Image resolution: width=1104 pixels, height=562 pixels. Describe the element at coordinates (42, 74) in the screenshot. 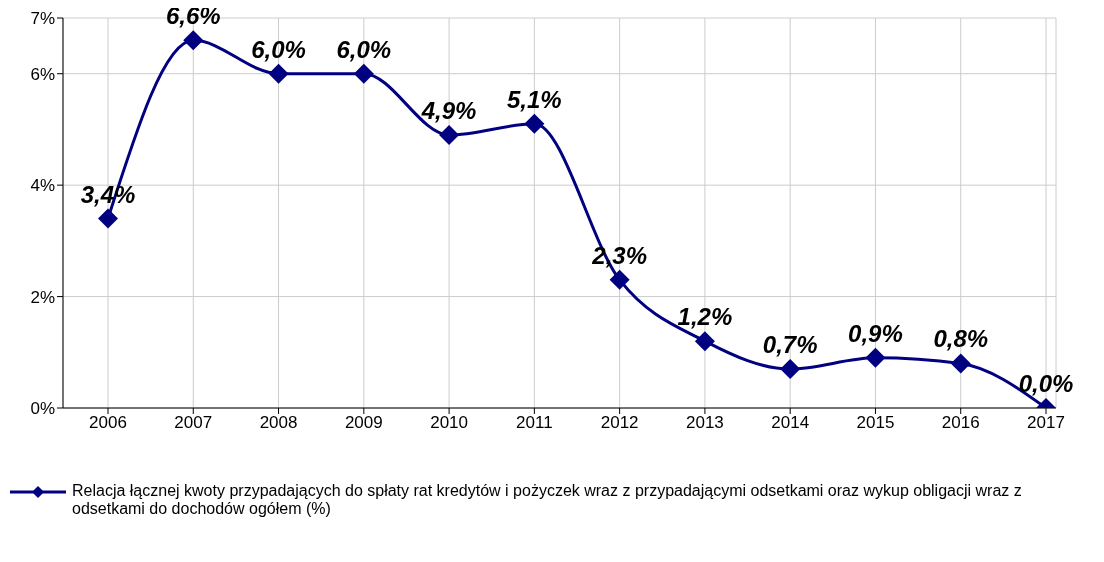

I see `y-tick-label: 6%` at that location.